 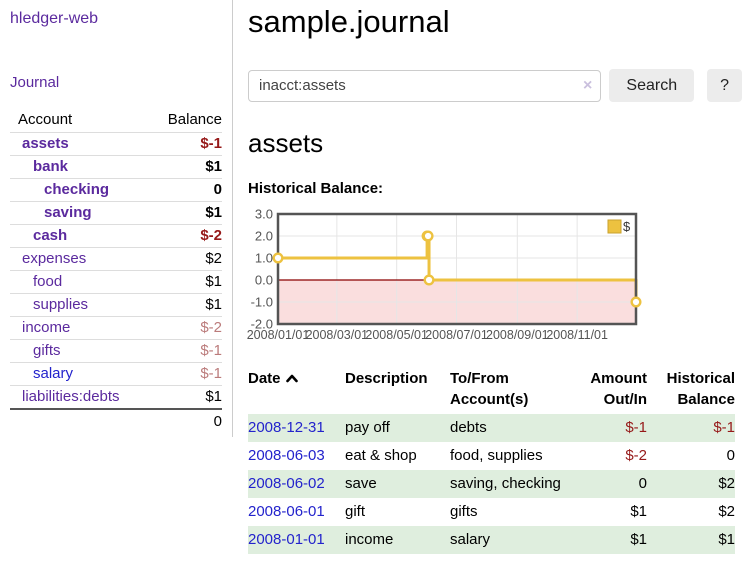 I want to click on transaction-accounts: salary, so click(x=470, y=539).